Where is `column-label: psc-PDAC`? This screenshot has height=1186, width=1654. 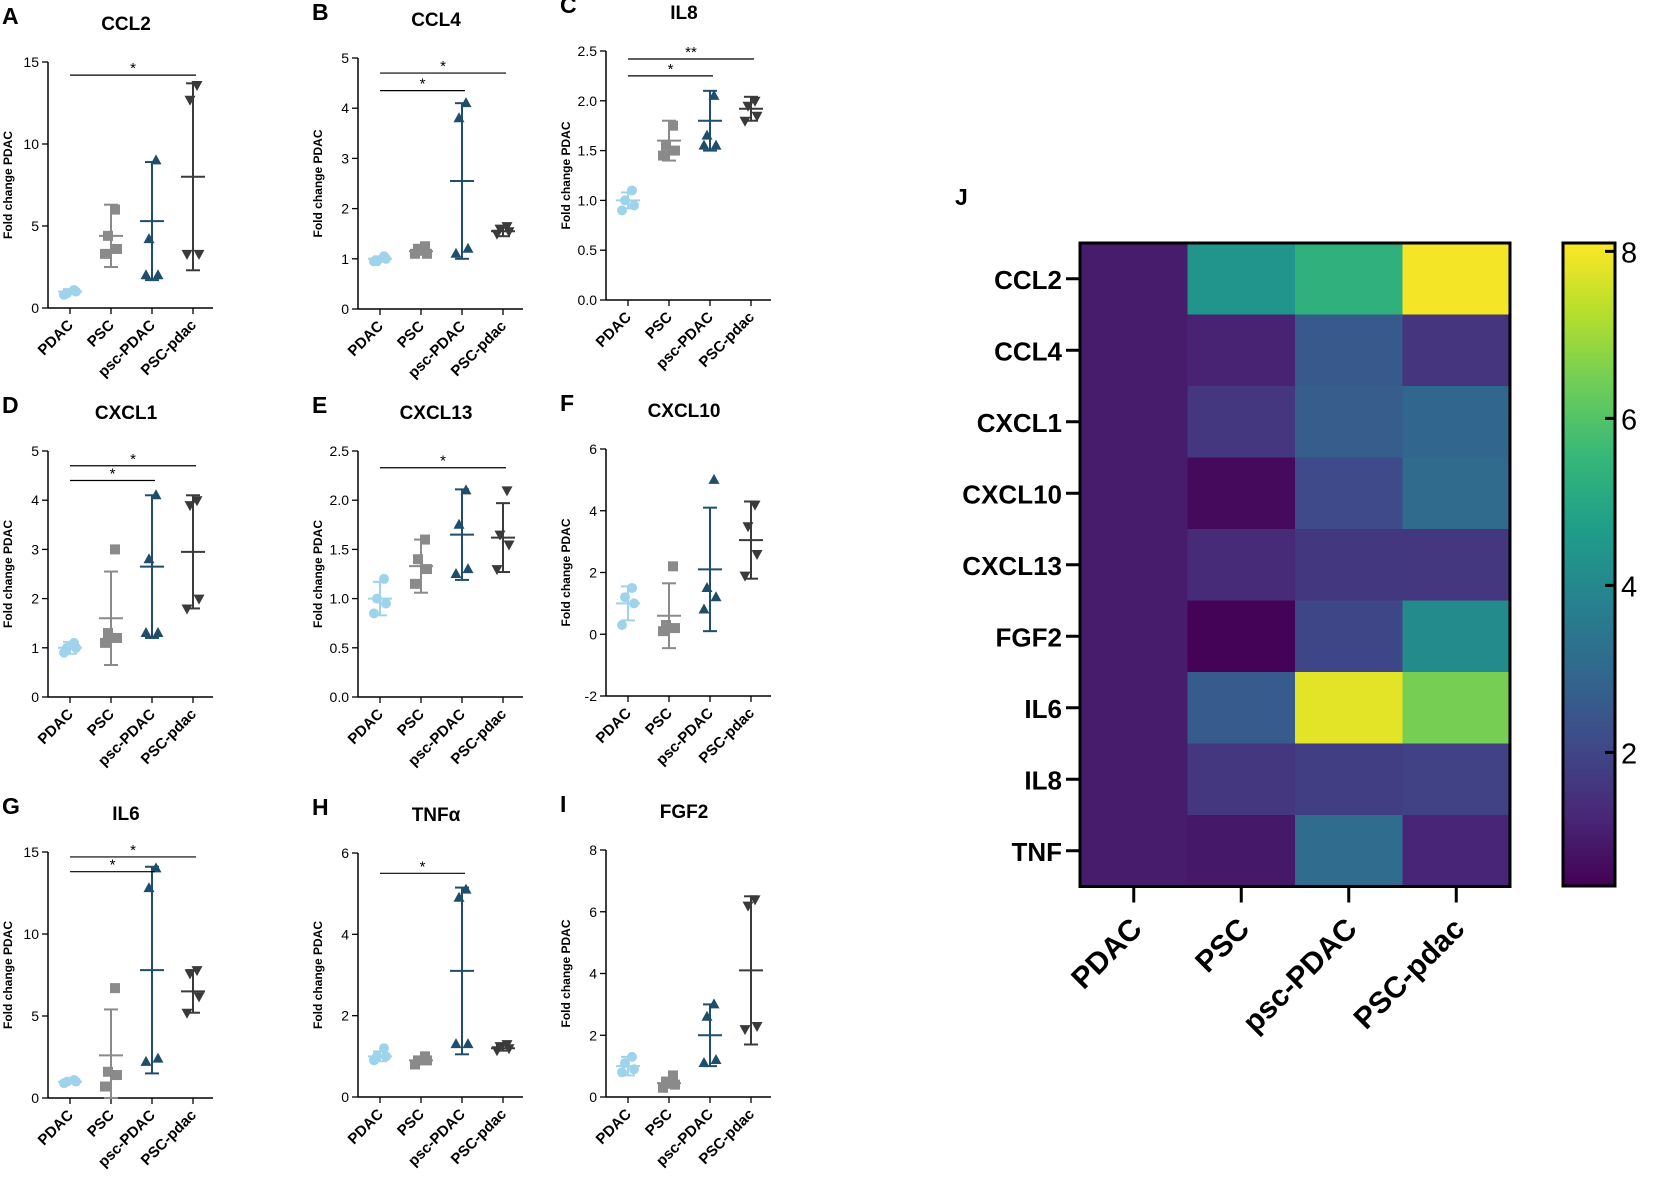
column-label: psc-PDAC is located at coordinates (1300, 975).